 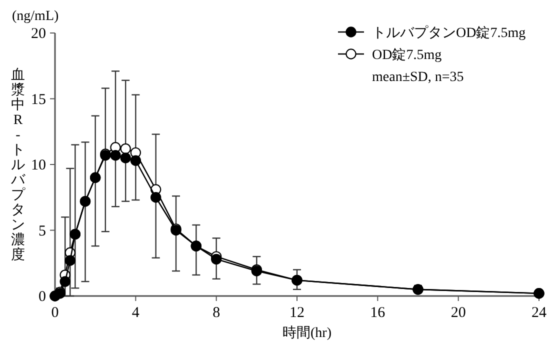 What do you see at coordinates (307, 333) in the screenshot?
I see `x-axis-title: 時間(hr)` at bounding box center [307, 333].